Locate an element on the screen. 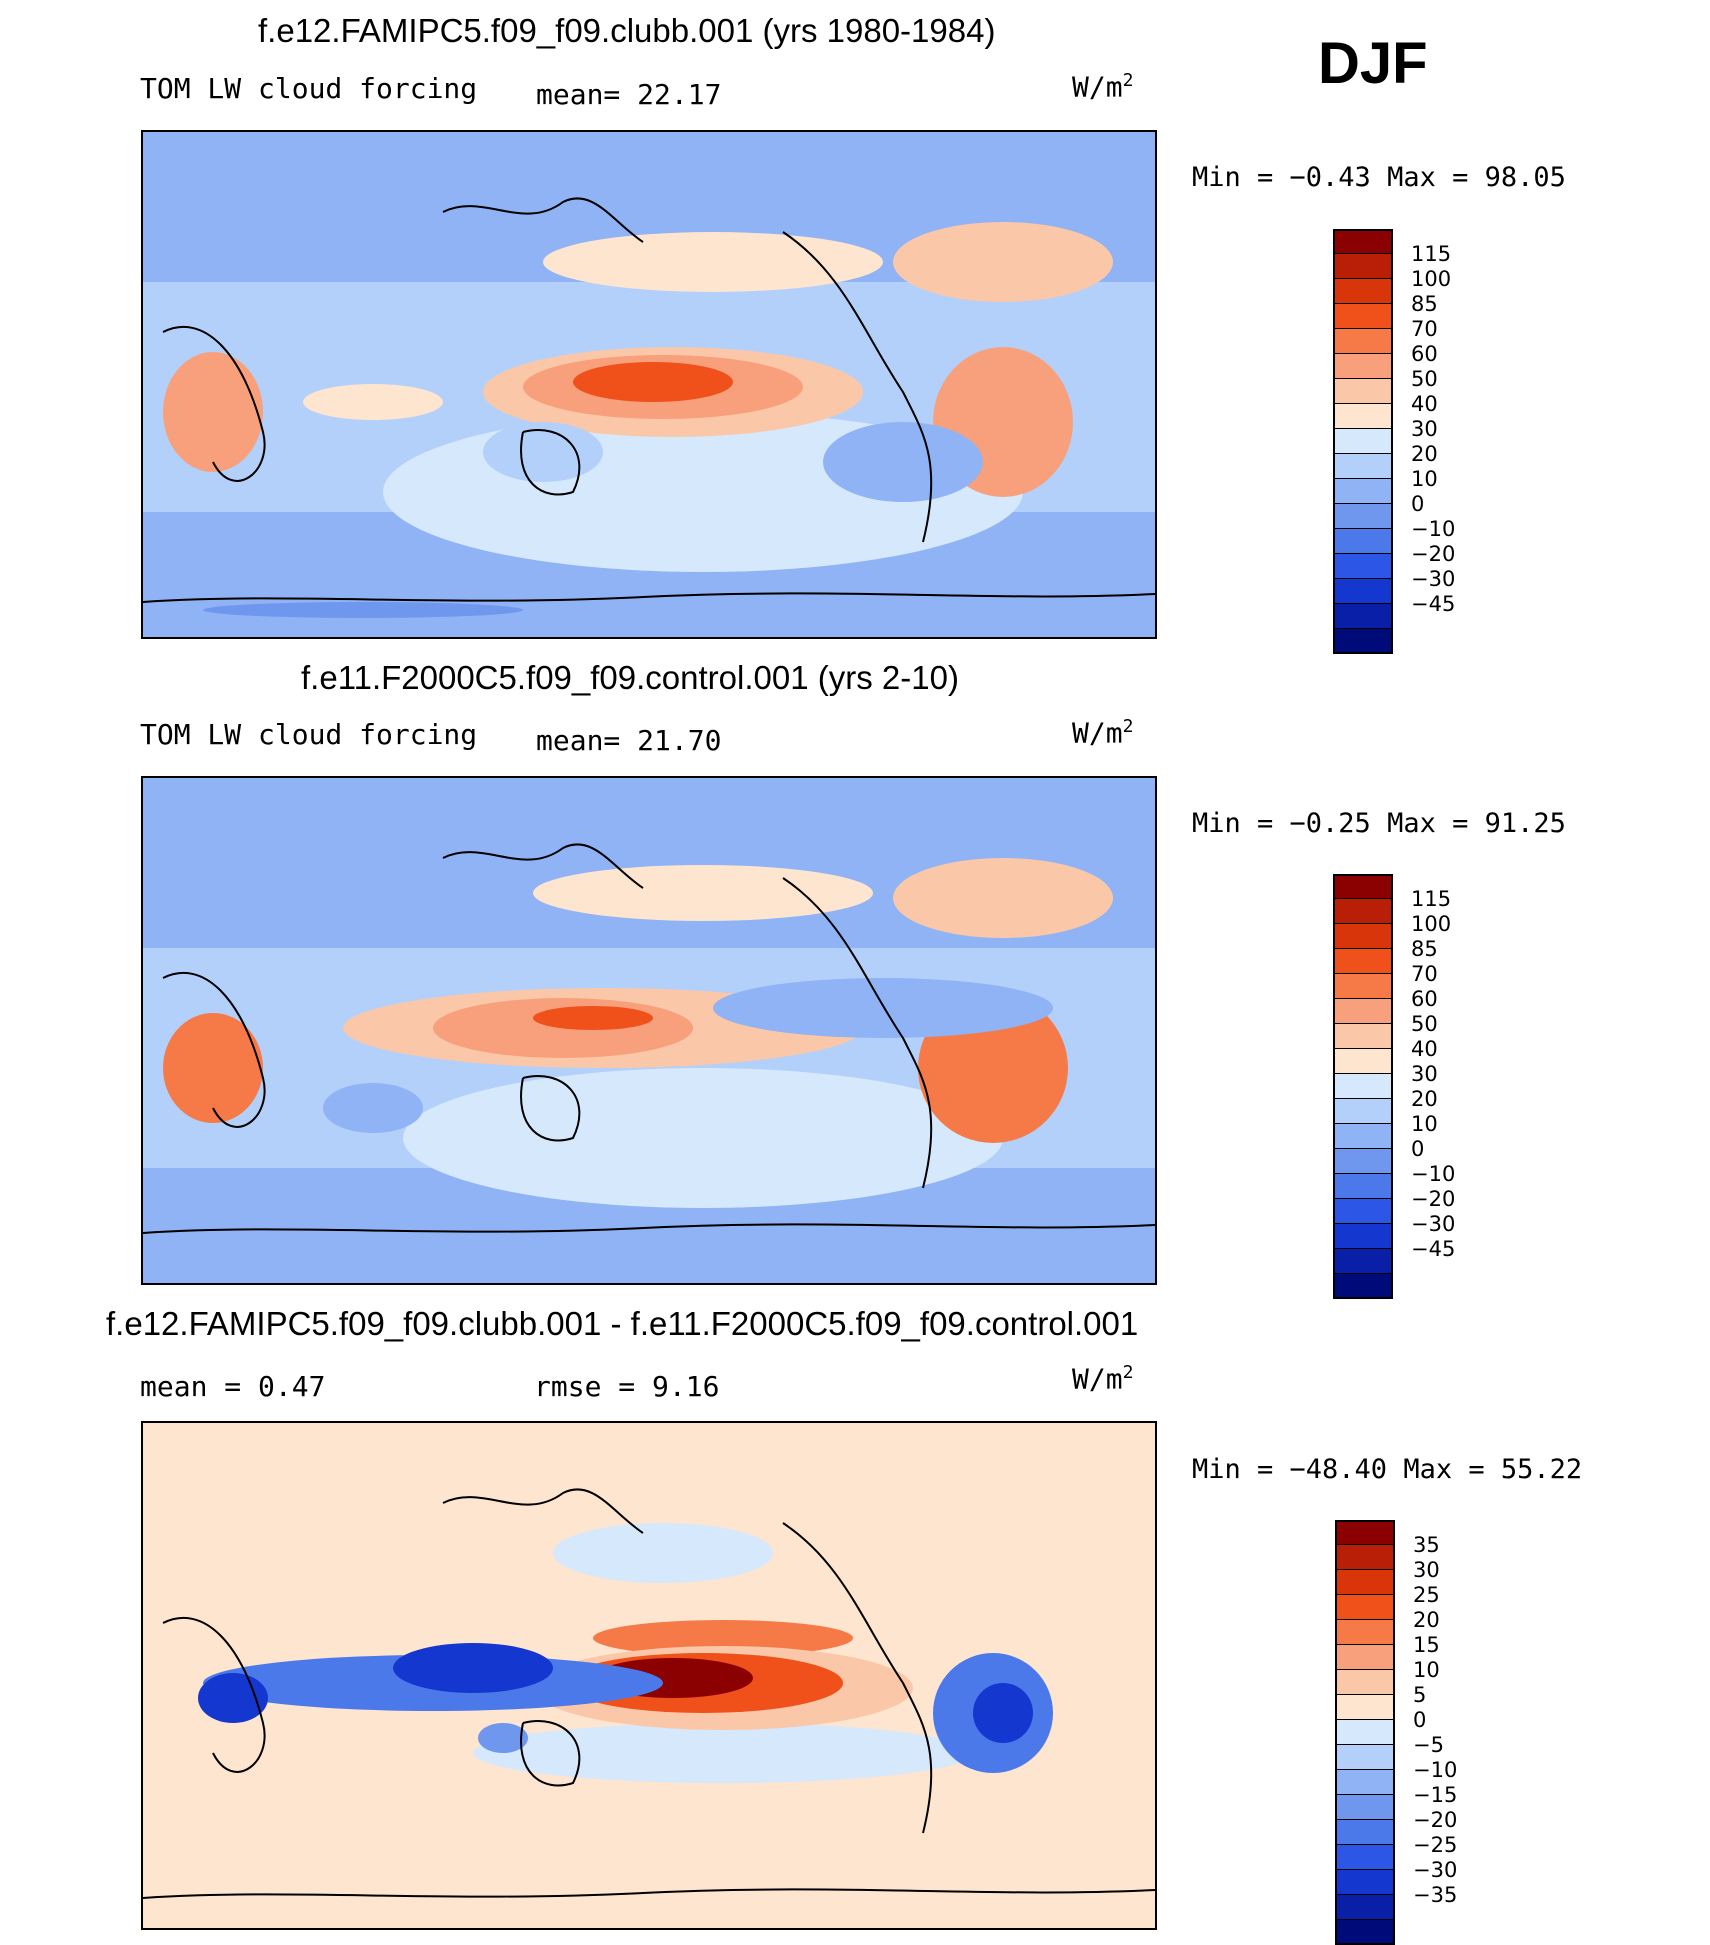  panel3-rmse-label: rmse = 9.16 is located at coordinates (627, 1386).